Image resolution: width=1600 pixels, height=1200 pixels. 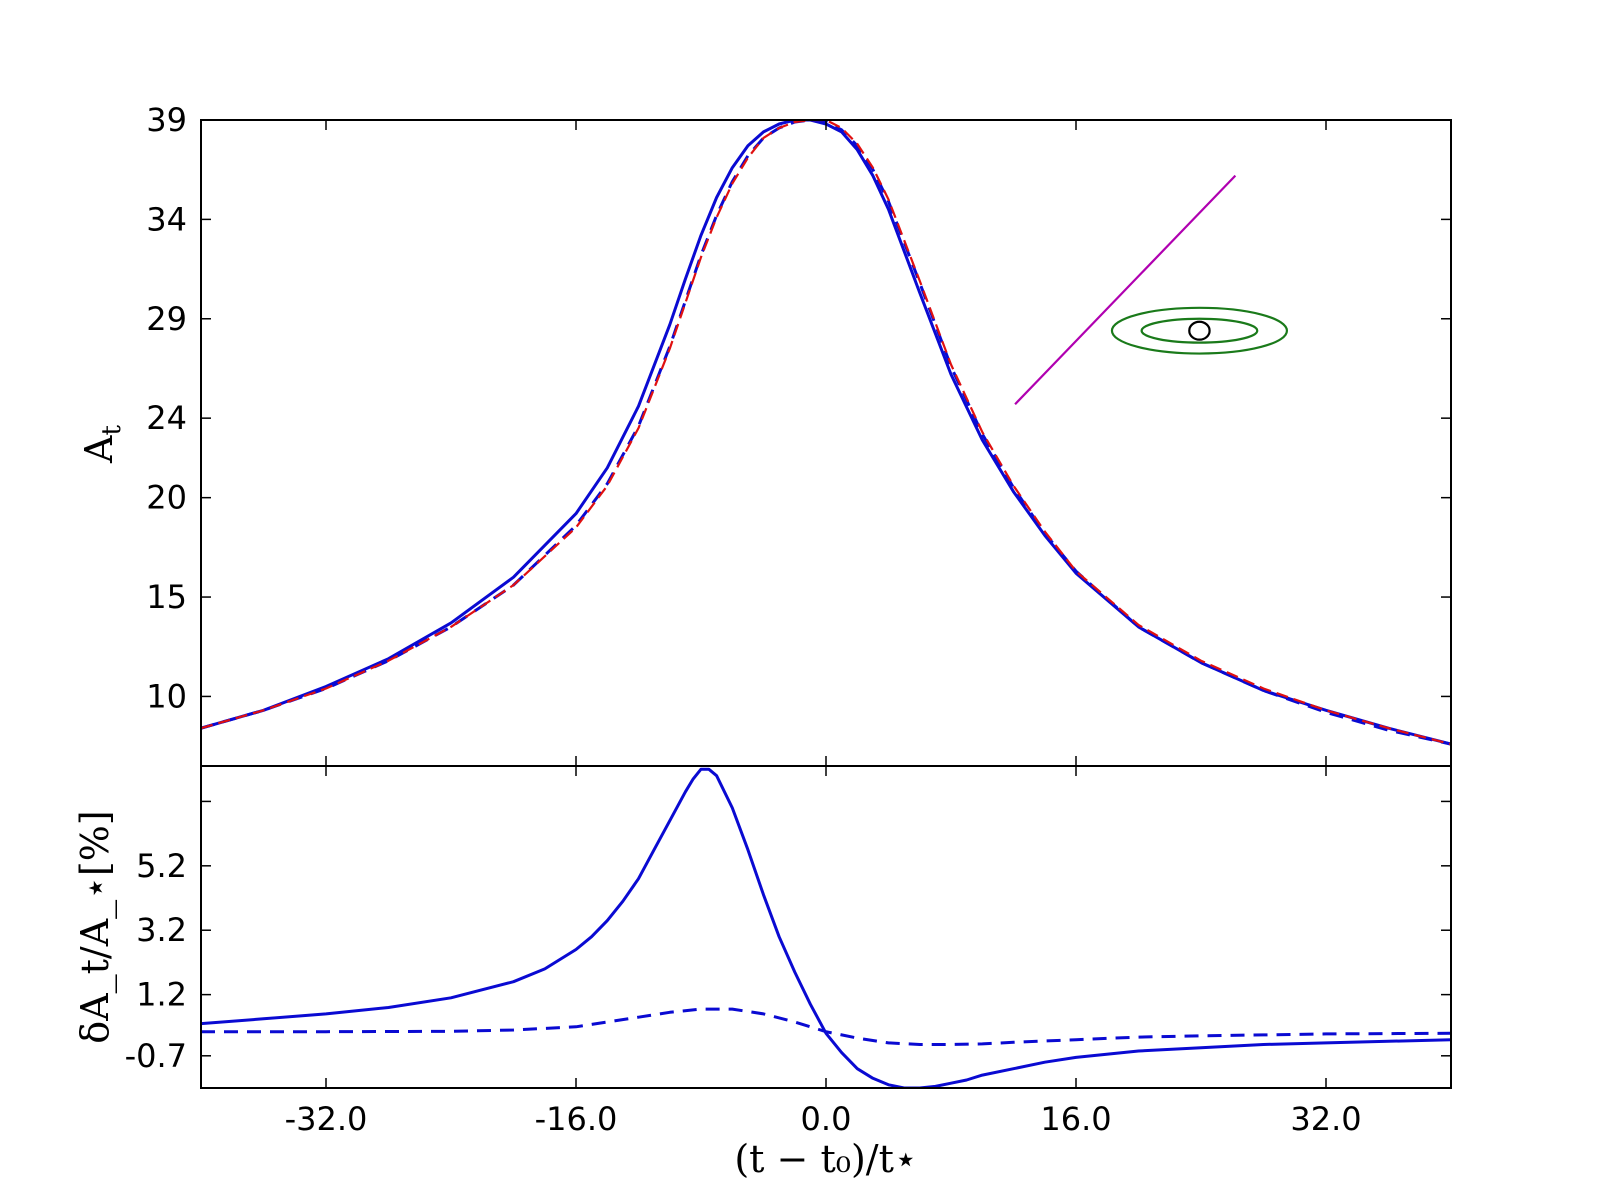 I want to click on top-ytick-label: 20, so click(x=166, y=498).